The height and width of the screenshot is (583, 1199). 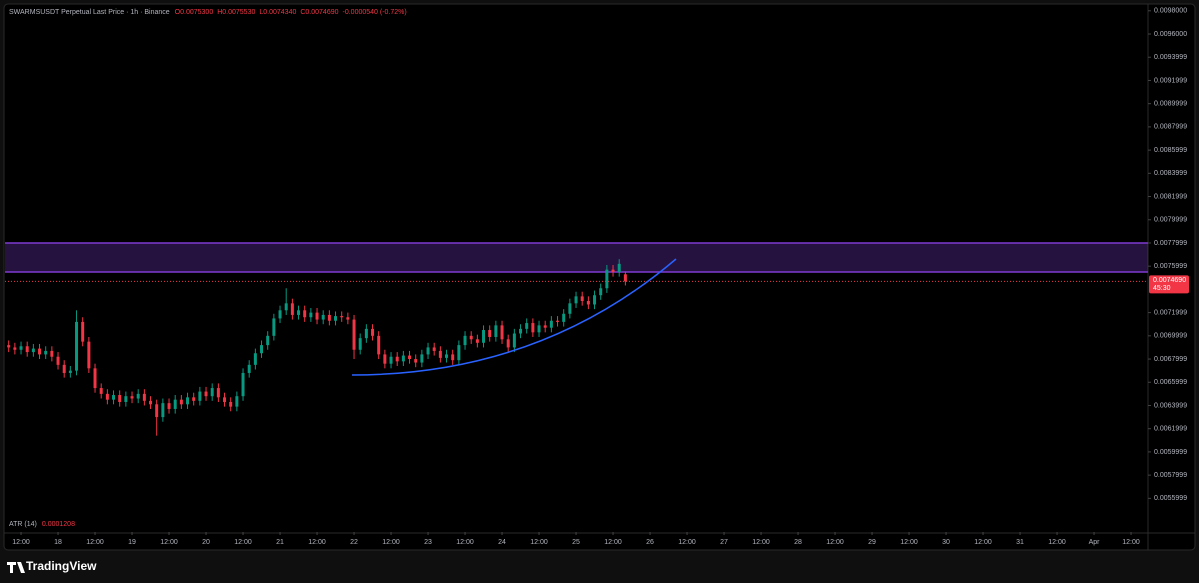 I want to click on y-tick-label: 0.0069999, so click(x=1170, y=336).